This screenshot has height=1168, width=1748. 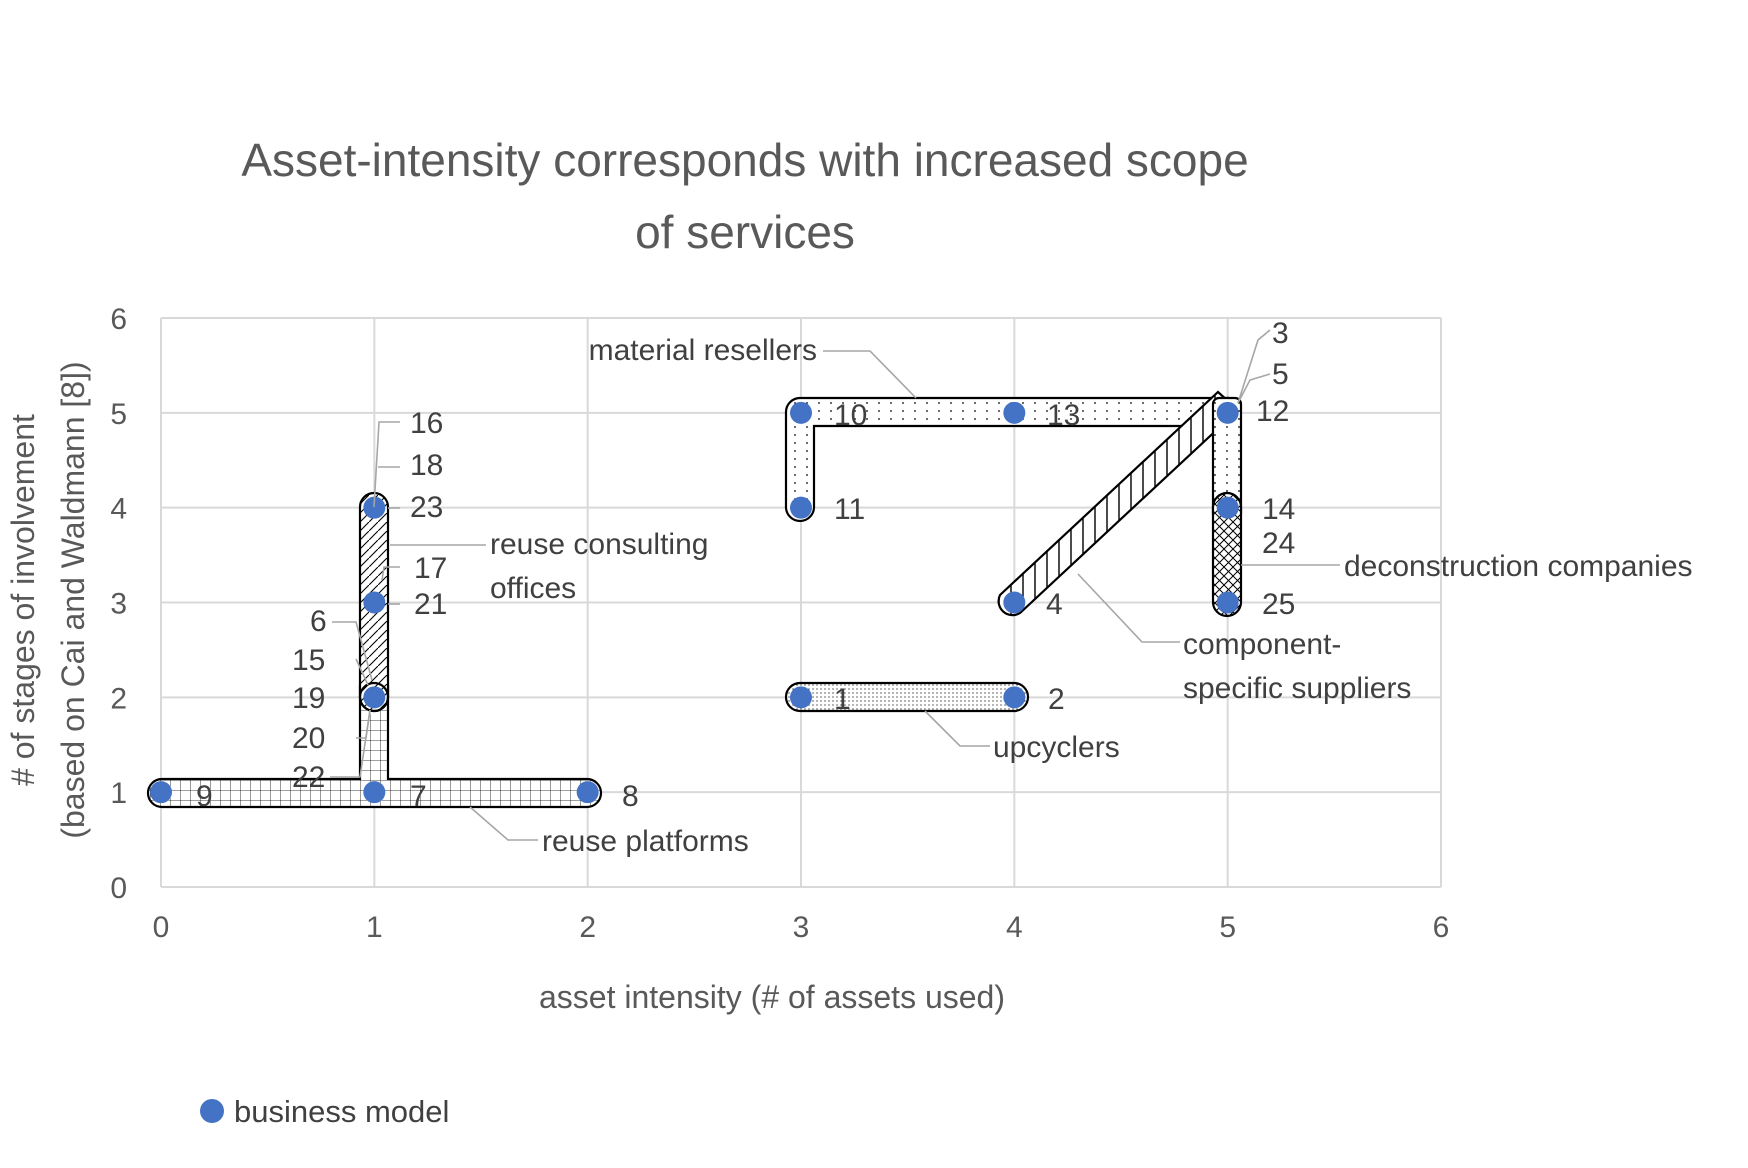 I want to click on legend-marker-business-model, so click(x=212, y=1111).